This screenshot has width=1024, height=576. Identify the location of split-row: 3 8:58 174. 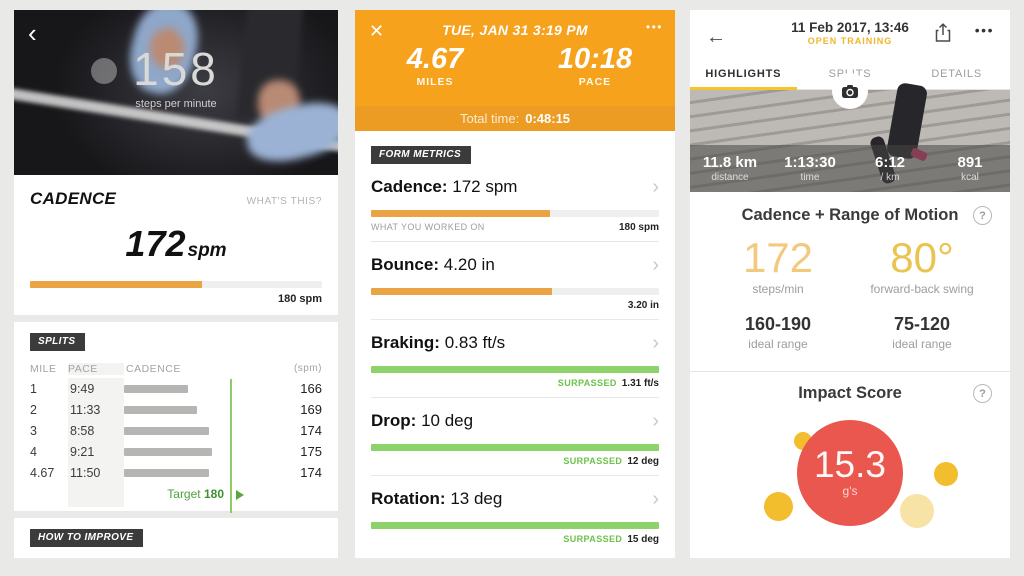
(176, 430).